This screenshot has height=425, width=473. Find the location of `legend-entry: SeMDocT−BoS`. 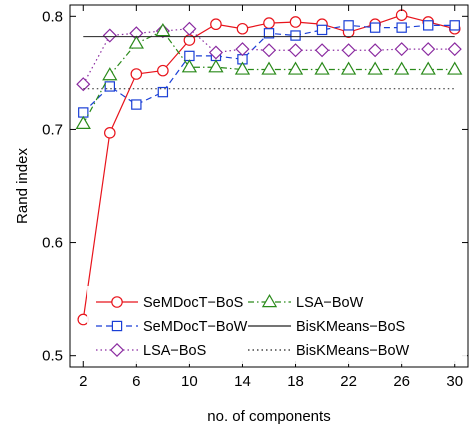

legend-entry: SeMDocT−BoS is located at coordinates (169, 303).